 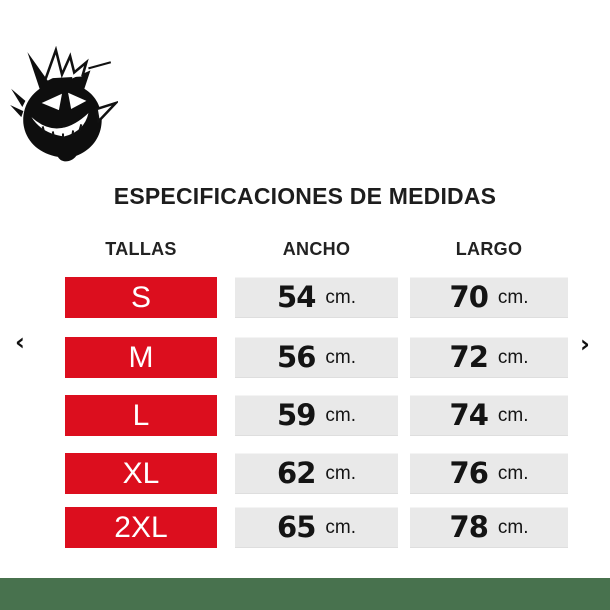 I want to click on table-row: L 59 cm. 74 cm., so click(x=305, y=415).